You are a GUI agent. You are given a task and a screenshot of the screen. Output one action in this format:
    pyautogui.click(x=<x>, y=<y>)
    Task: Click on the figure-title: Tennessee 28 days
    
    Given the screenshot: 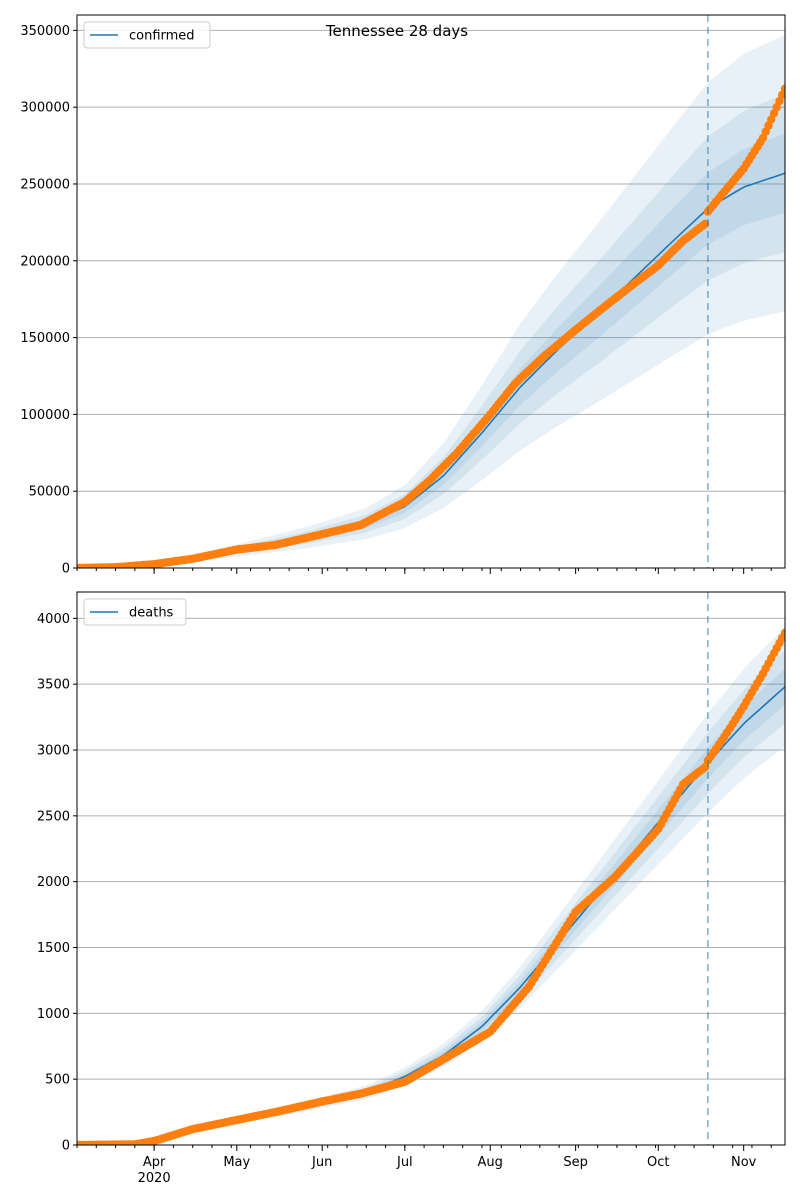 What is the action you would take?
    pyautogui.click(x=396, y=31)
    